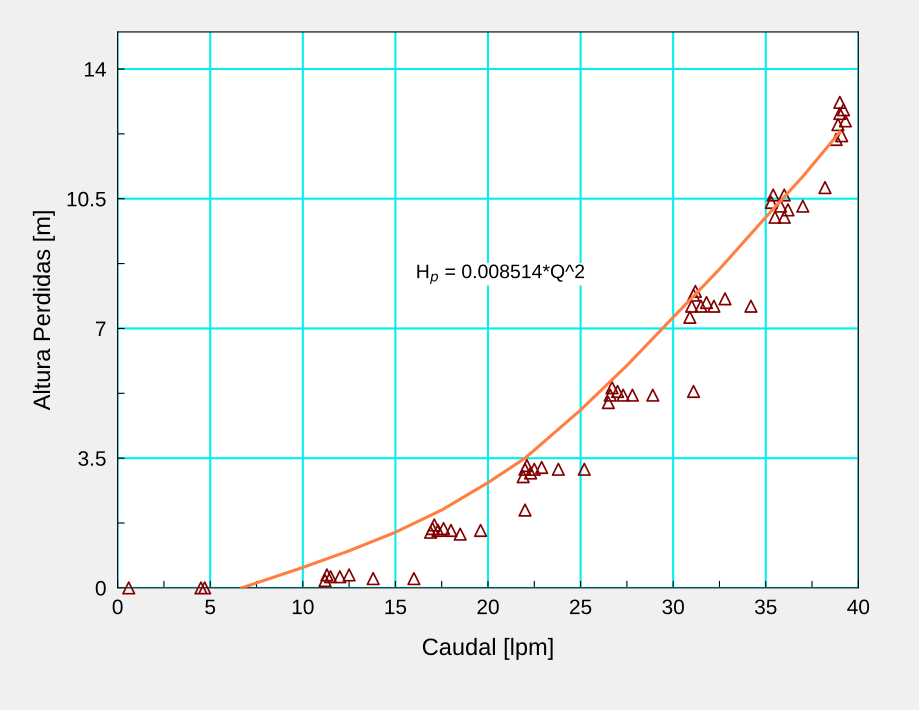  I want to click on x-tick-label: 5, so click(210, 607).